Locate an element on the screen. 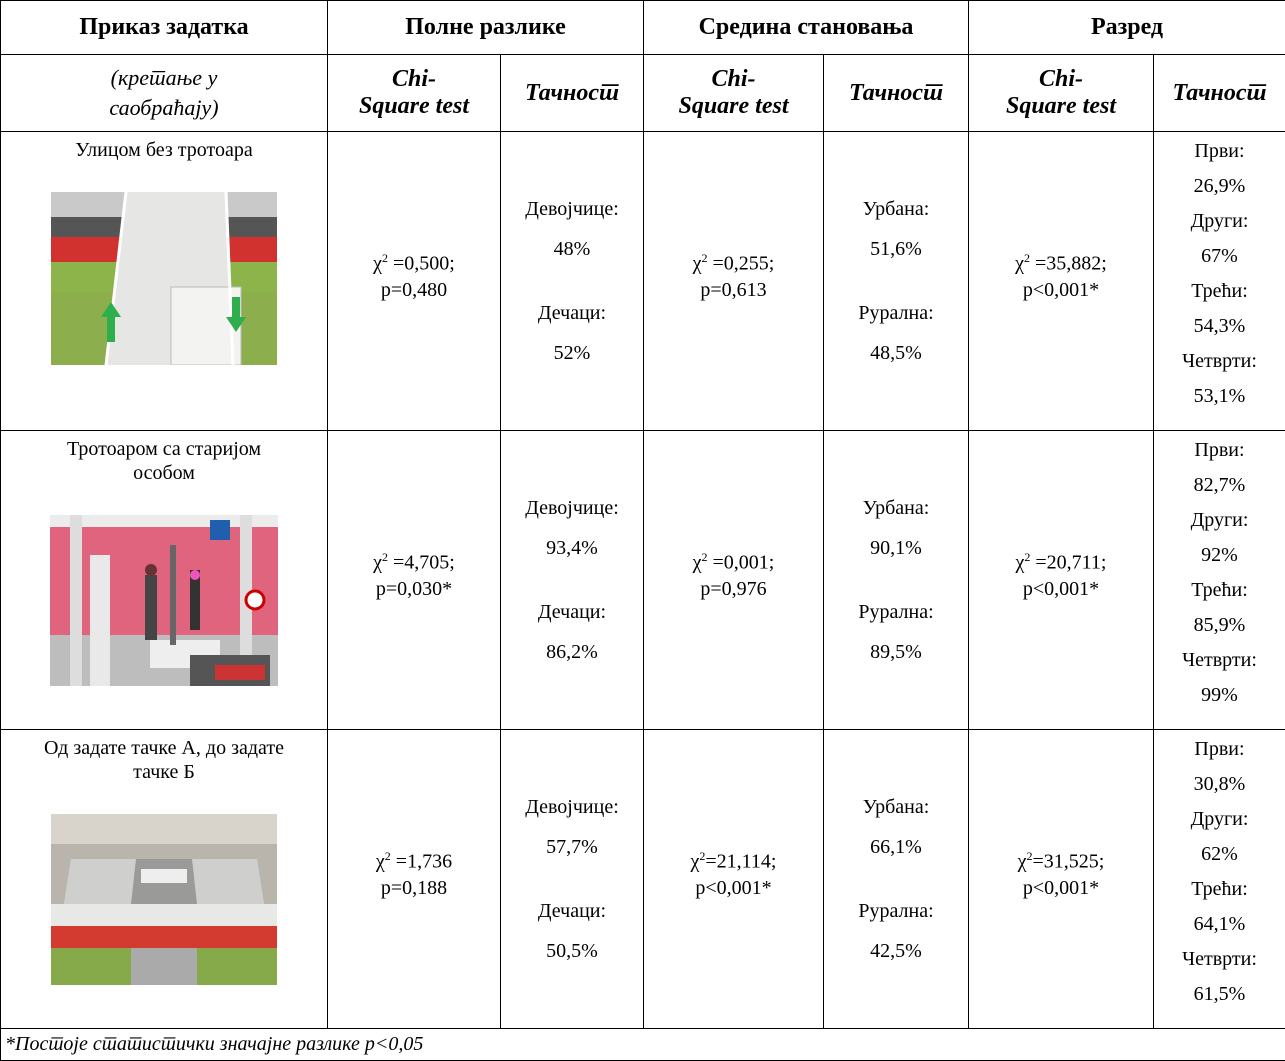 Image resolution: width=1285 pixels, height=1061 pixels. p-value: p=0,613 is located at coordinates (733, 290).